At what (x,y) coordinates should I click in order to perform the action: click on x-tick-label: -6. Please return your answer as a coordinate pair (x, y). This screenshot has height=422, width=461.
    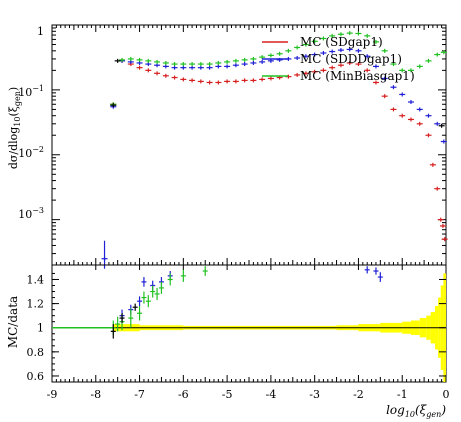
    Looking at the image, I should click on (183, 394).